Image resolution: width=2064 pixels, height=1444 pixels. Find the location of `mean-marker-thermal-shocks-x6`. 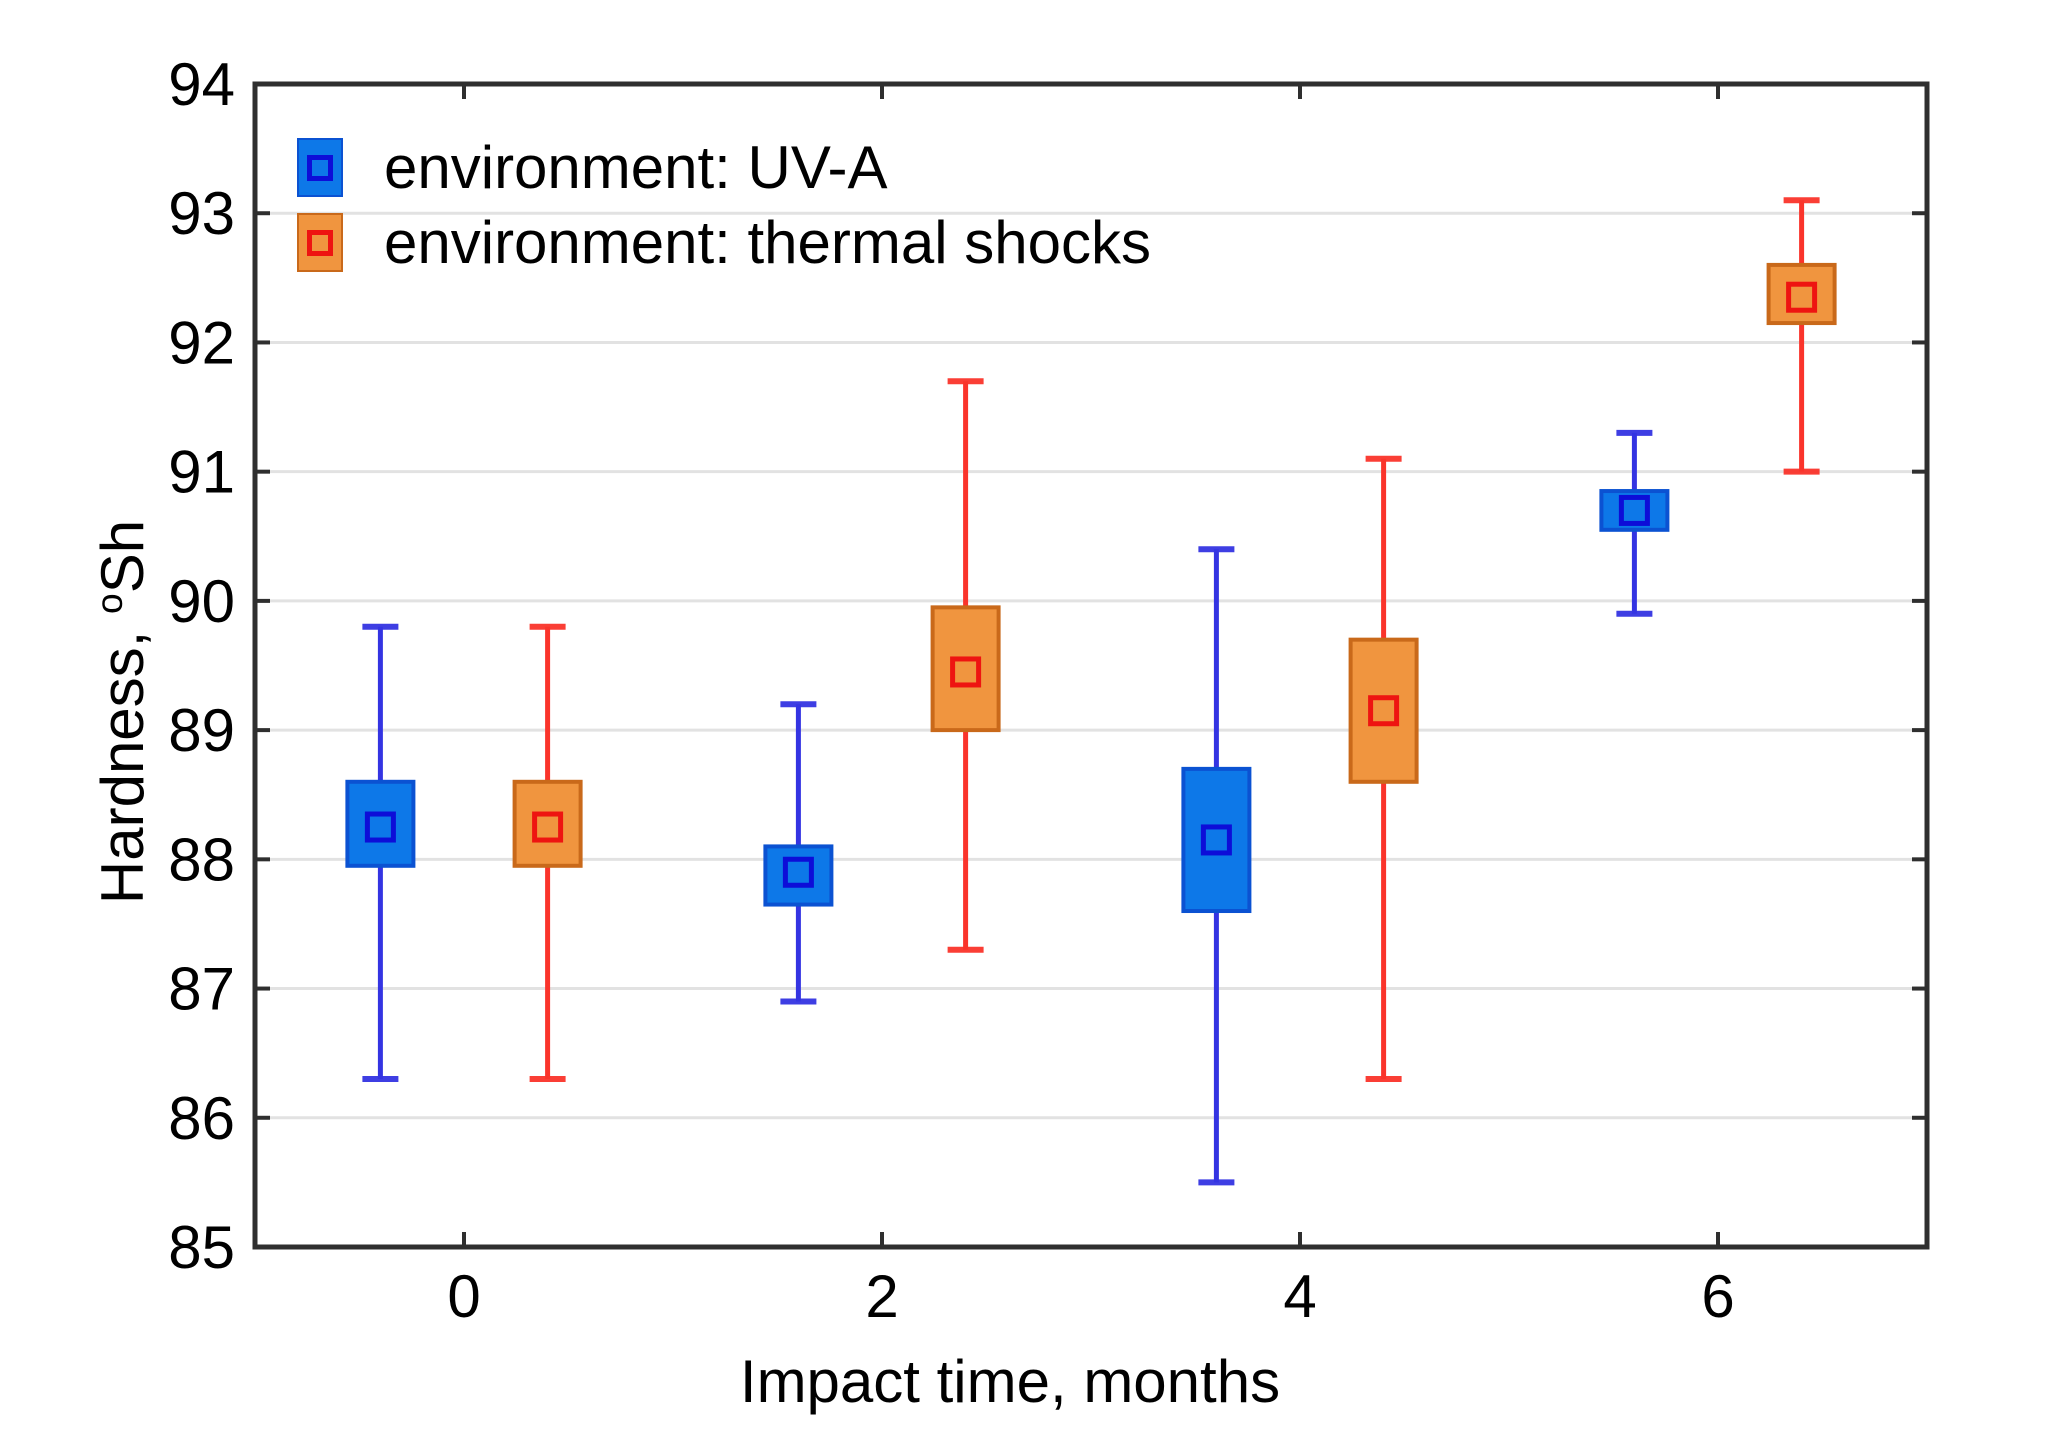

mean-marker-thermal-shocks-x6 is located at coordinates (1802, 297).